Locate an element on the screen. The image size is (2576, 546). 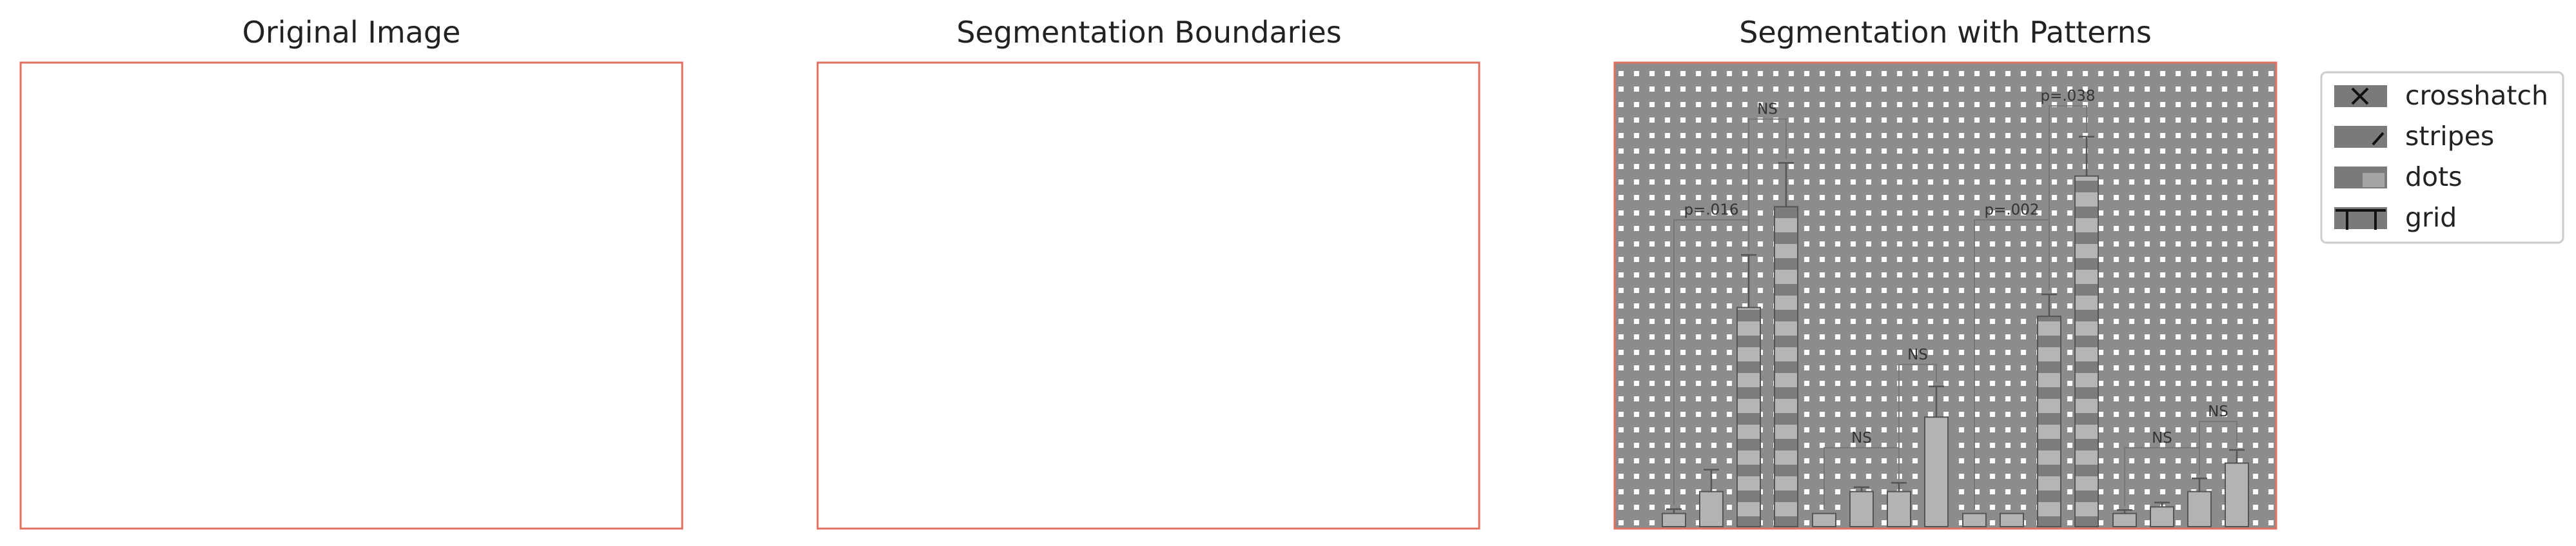
legend: crosshatch stripes dots grid is located at coordinates (2442, 158).